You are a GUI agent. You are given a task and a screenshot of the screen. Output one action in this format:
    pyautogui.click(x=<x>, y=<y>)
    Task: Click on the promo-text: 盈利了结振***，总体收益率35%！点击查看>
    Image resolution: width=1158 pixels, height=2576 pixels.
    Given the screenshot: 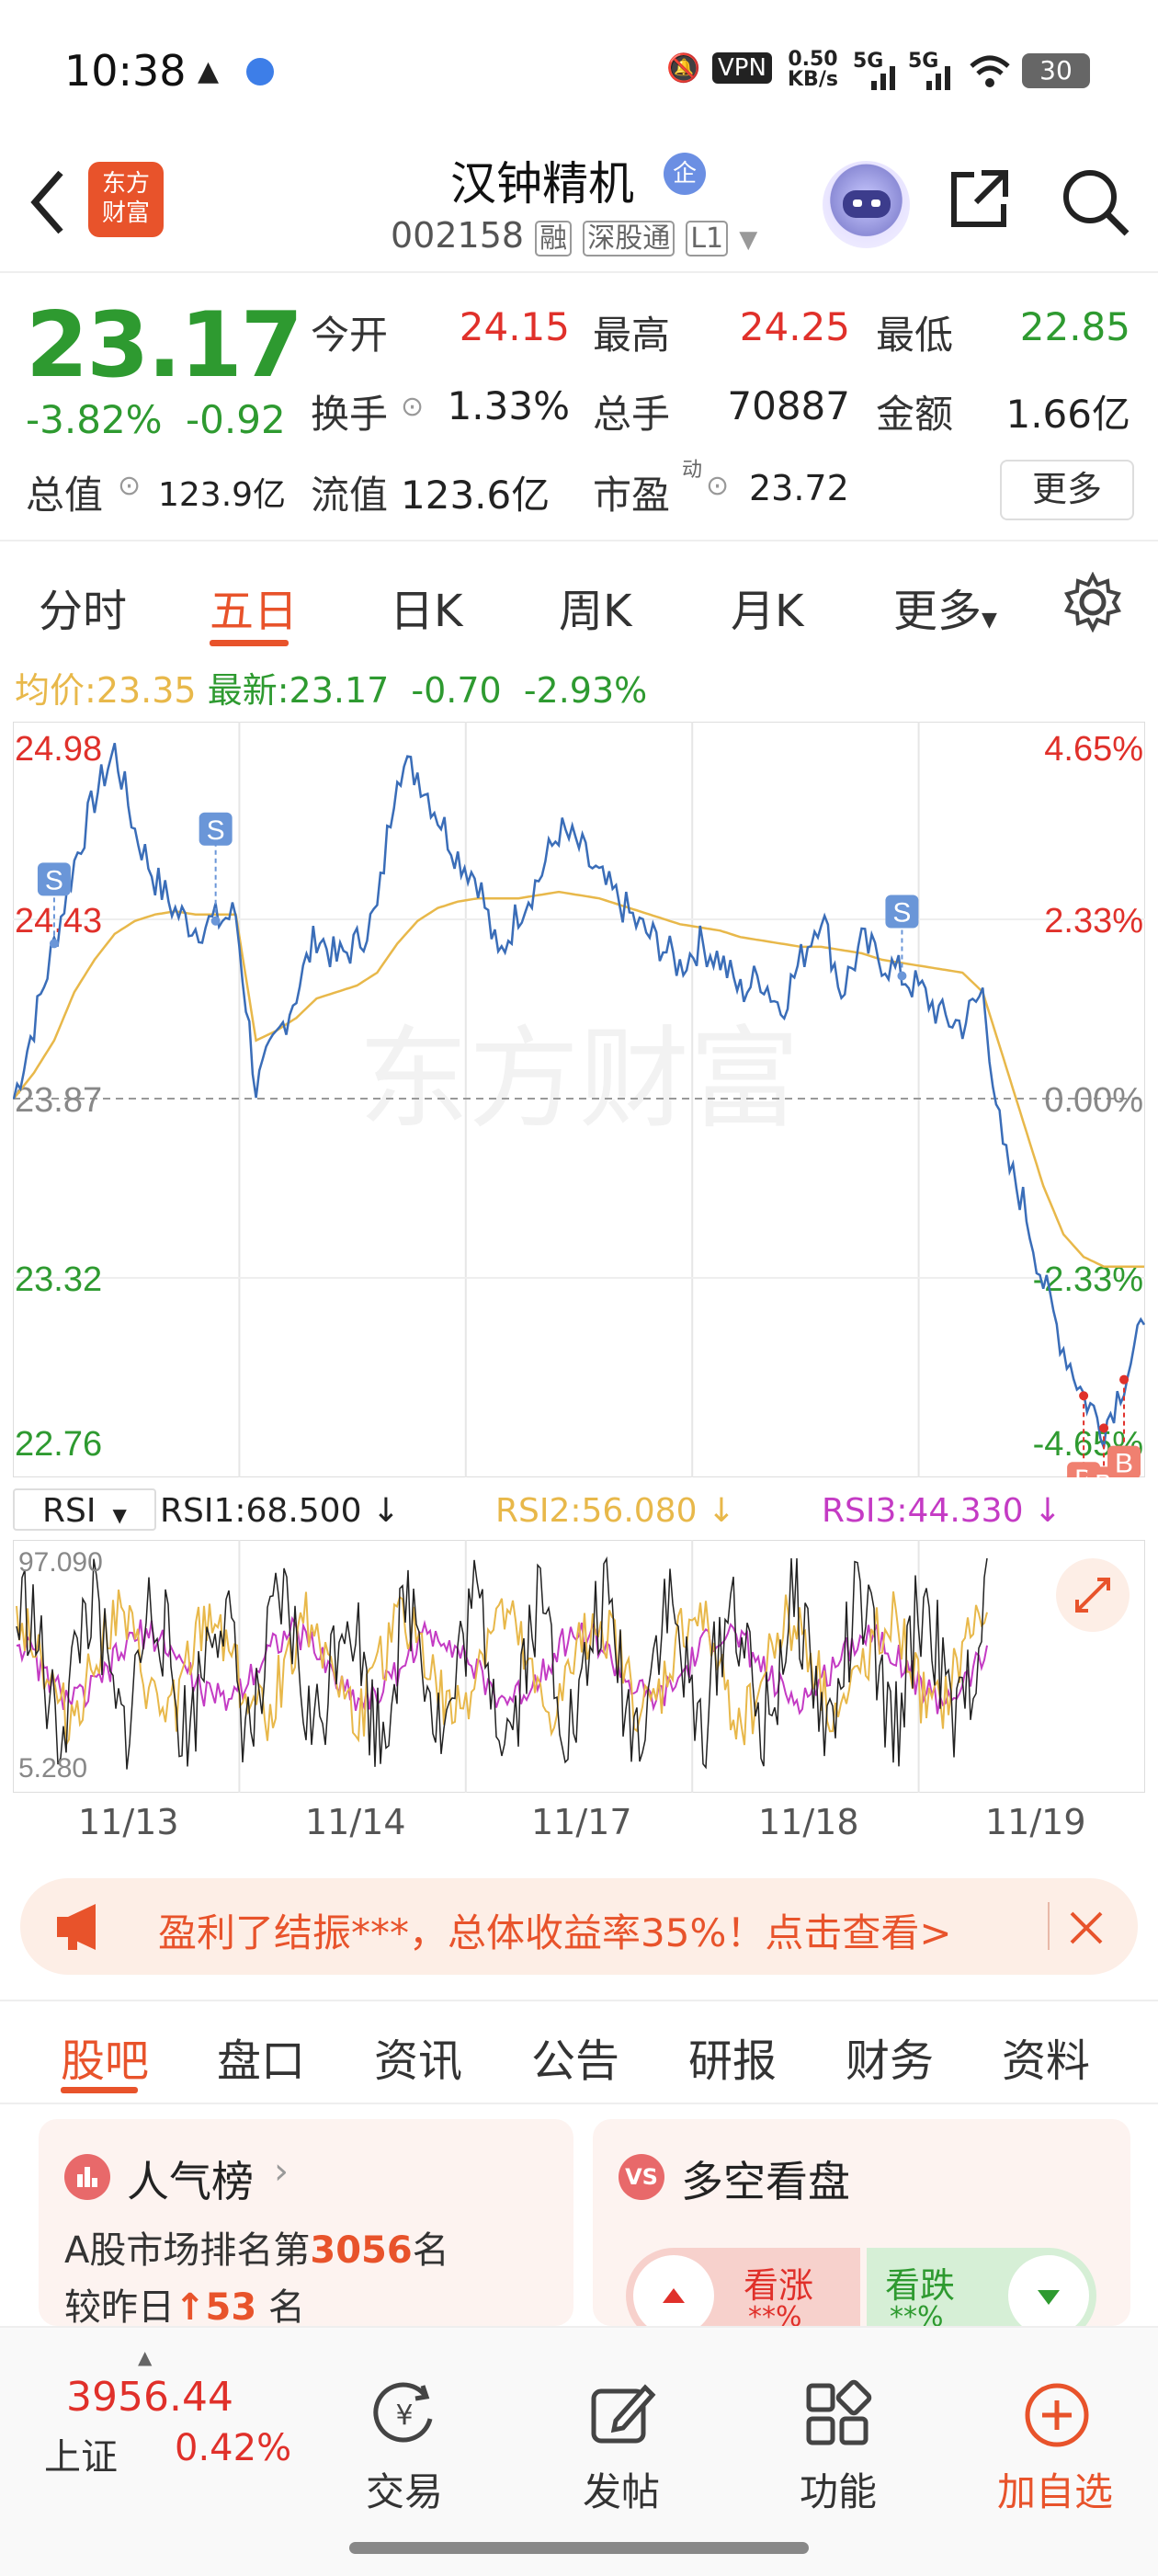 What is the action you would take?
    pyautogui.click(x=555, y=1932)
    